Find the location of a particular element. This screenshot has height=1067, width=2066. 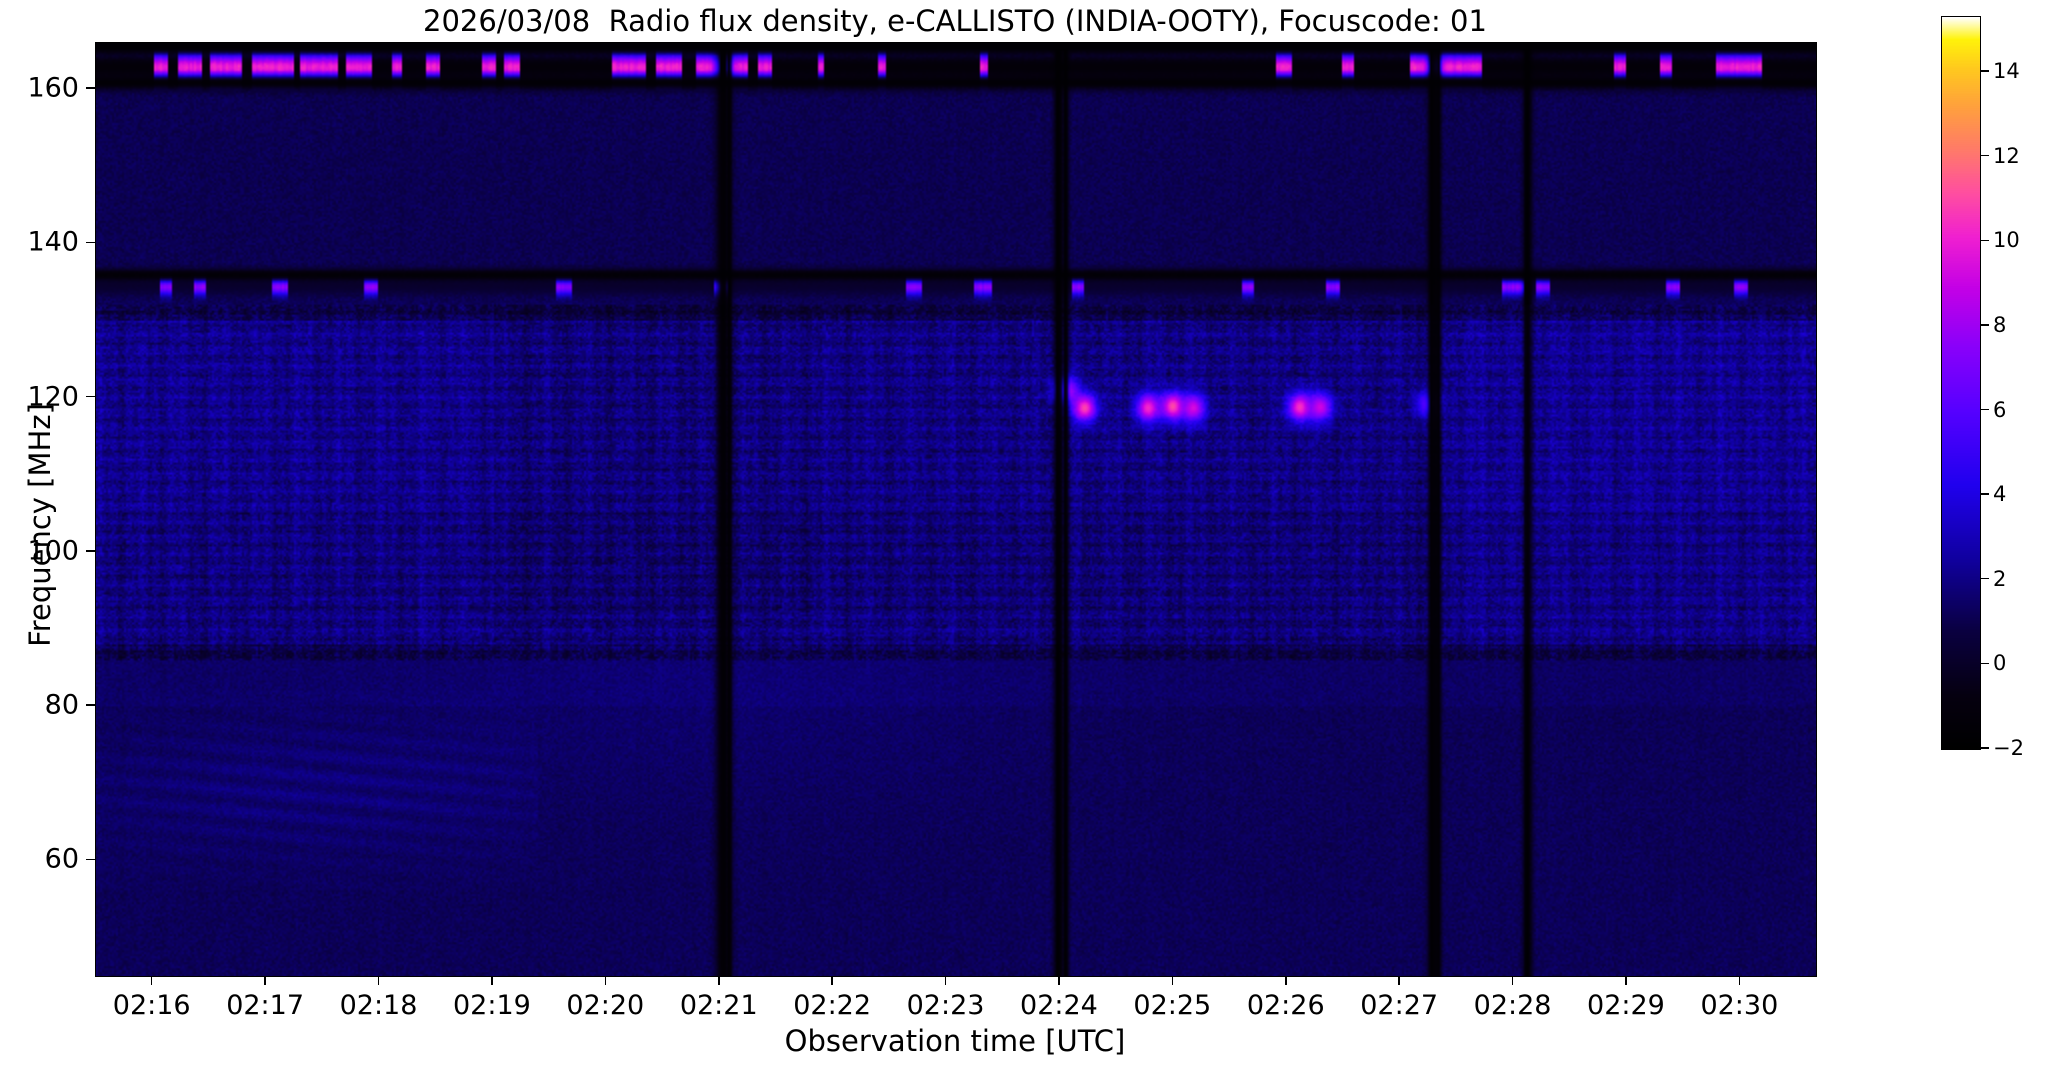

colorbar is located at coordinates (1961, 383).